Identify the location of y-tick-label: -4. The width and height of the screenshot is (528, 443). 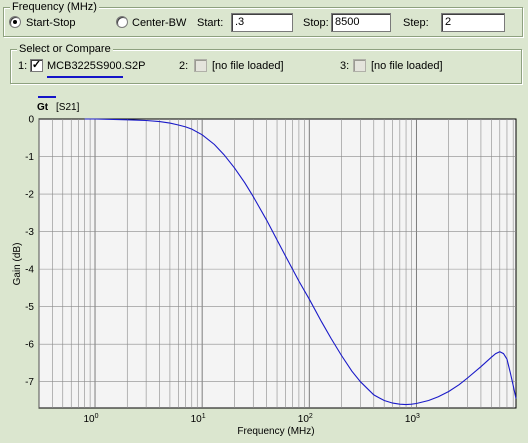
(29, 270).